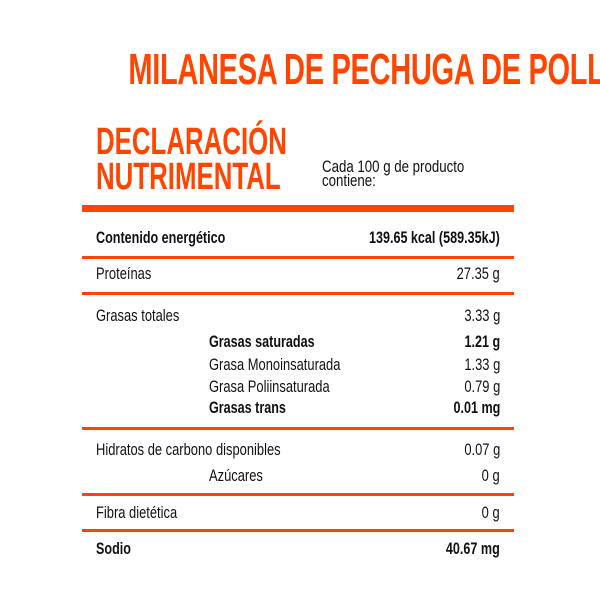 The width and height of the screenshot is (600, 600). What do you see at coordinates (476, 407) in the screenshot?
I see `nutrient-value: 0.01 mg` at bounding box center [476, 407].